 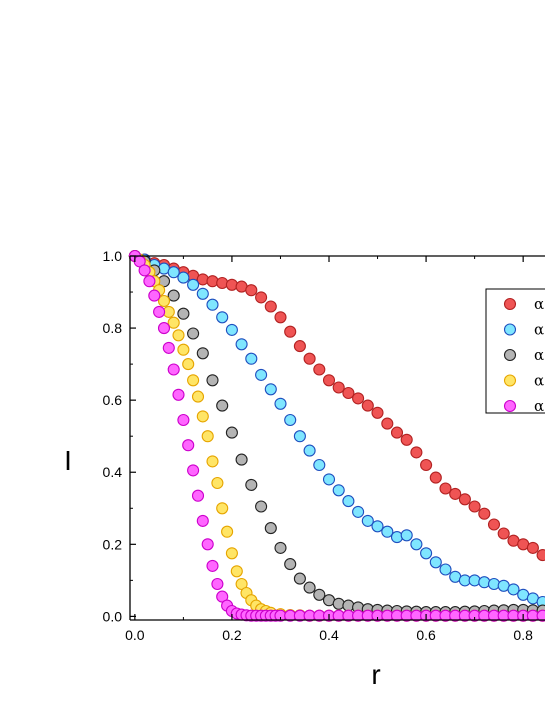 I want to click on x-tick-label: 0.6, so click(x=426, y=635).